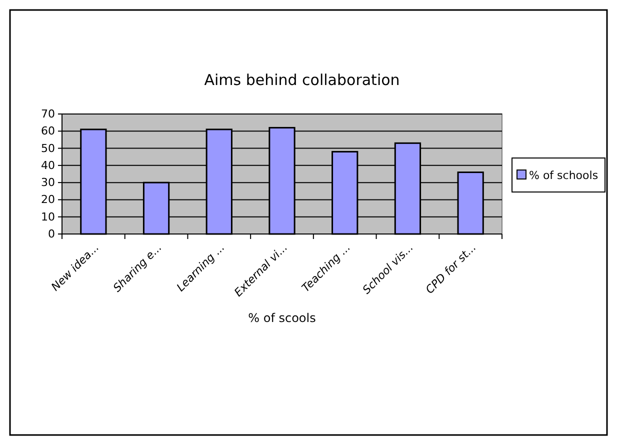 The image size is (618, 446). I want to click on y-tick-label: 60, so click(48, 131).